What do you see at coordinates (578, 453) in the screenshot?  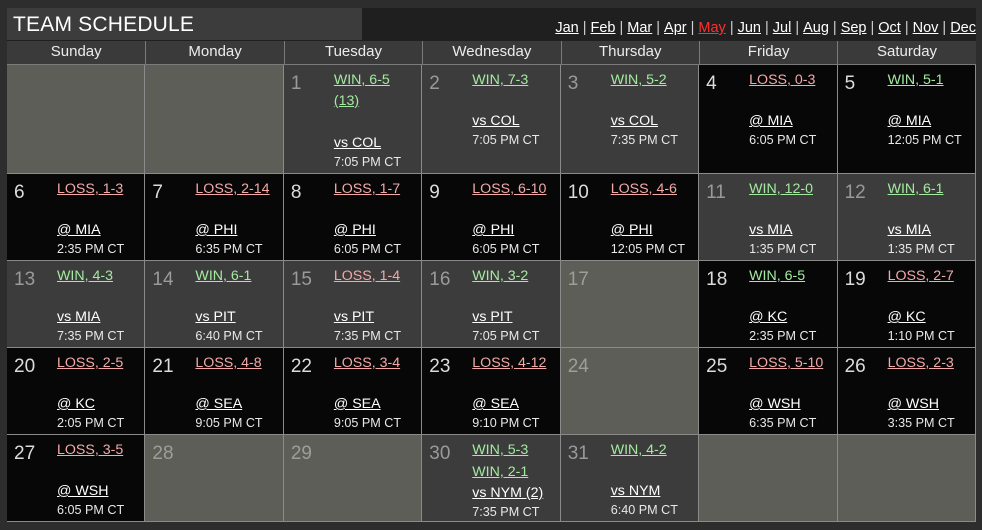 I see `day-number: 31` at bounding box center [578, 453].